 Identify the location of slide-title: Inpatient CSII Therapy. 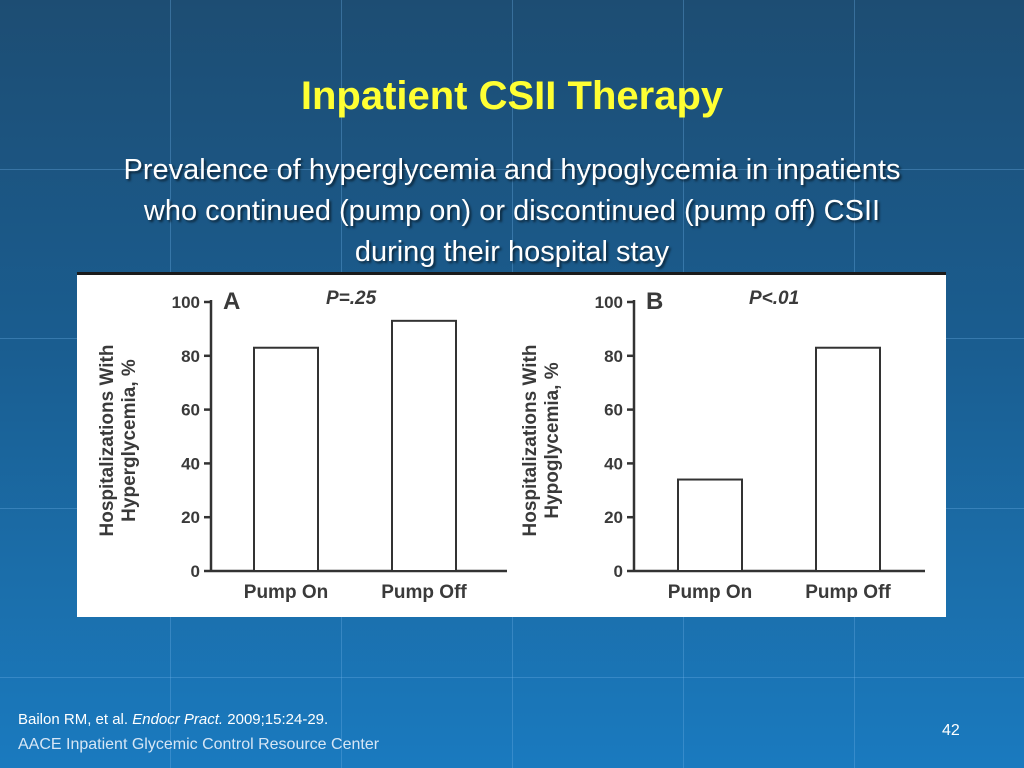
(512, 96).